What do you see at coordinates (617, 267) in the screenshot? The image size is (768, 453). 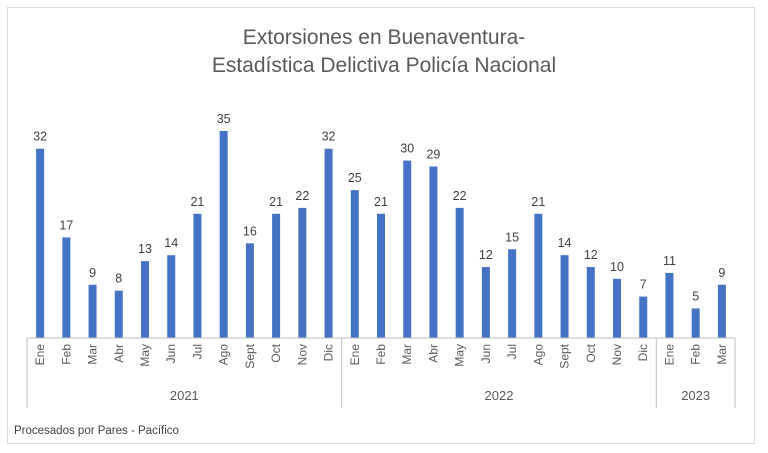 I see `data-label: 10` at bounding box center [617, 267].